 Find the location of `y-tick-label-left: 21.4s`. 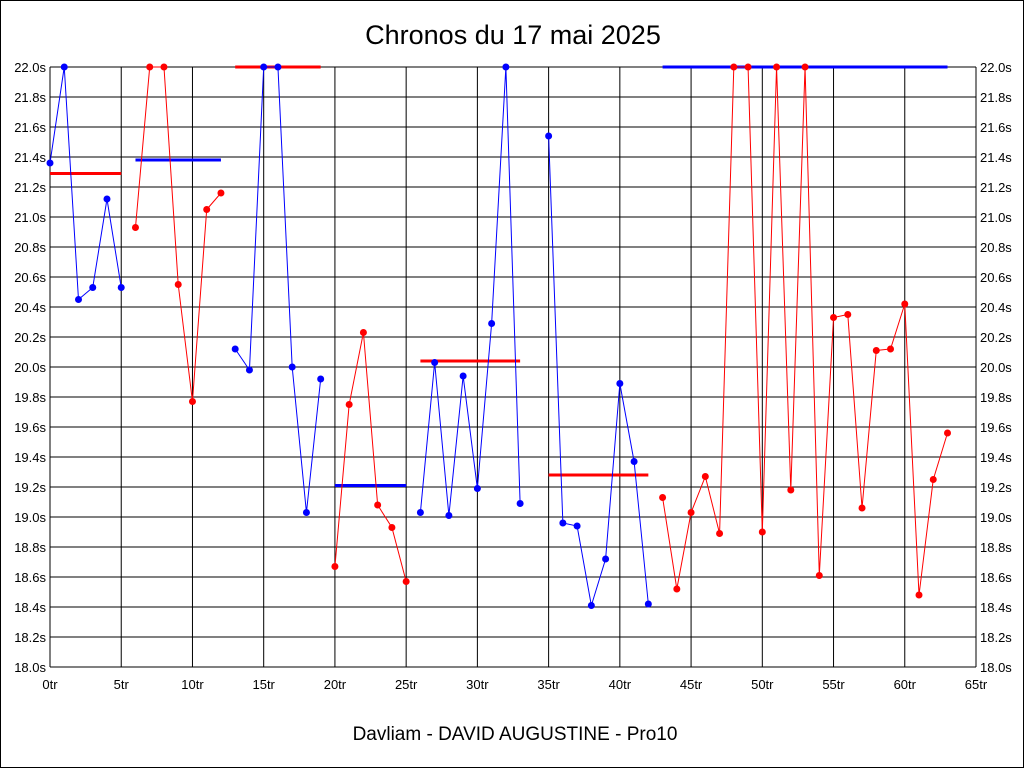

y-tick-label-left: 21.4s is located at coordinates (30, 157).